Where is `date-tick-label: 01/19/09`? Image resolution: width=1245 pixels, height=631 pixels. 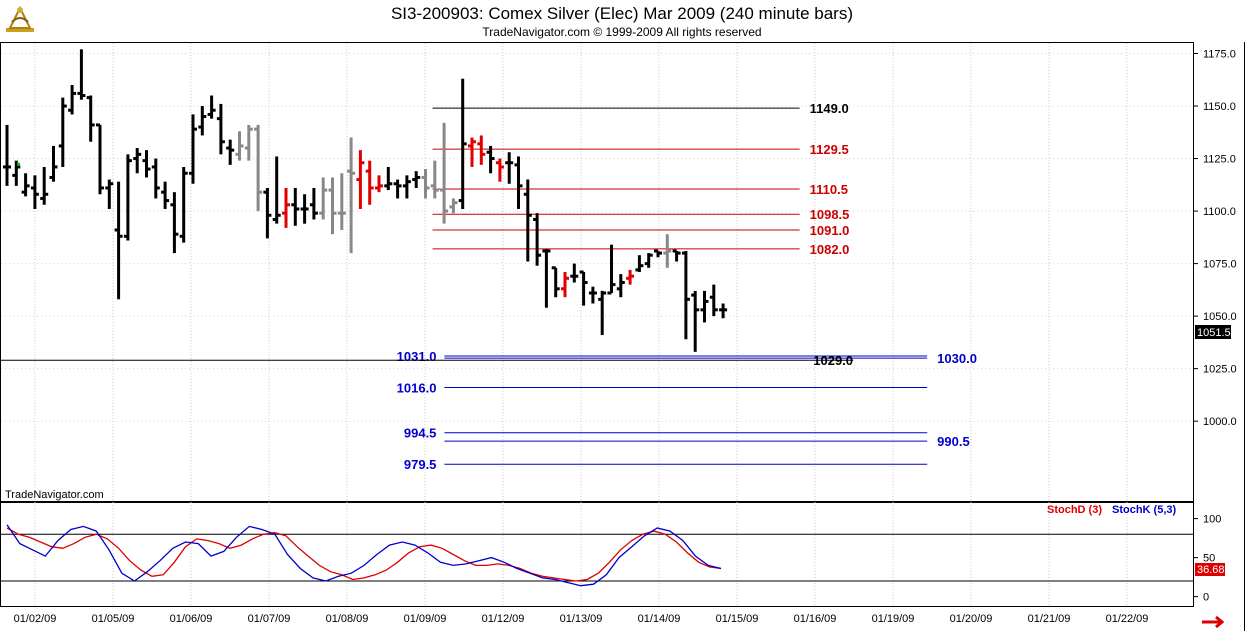 date-tick-label: 01/19/09 is located at coordinates (893, 619).